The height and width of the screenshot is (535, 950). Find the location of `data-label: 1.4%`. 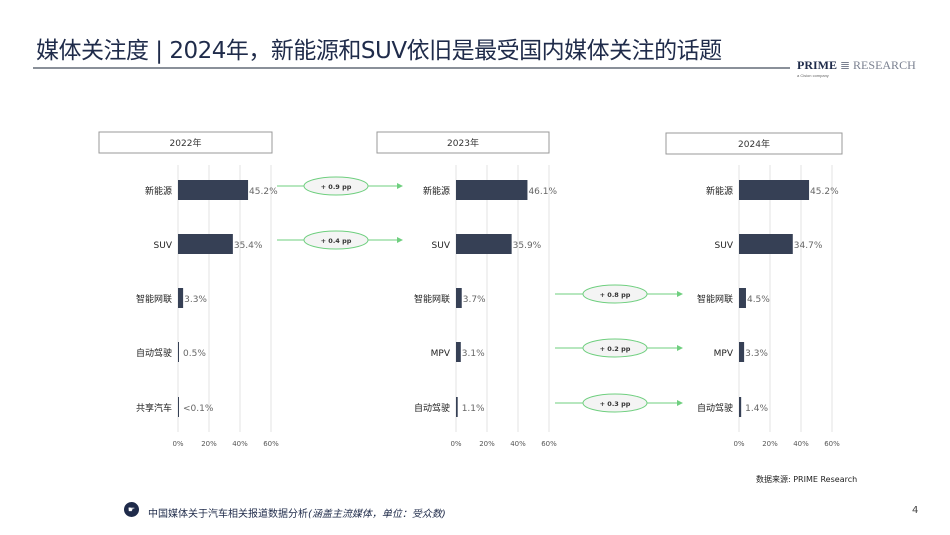

data-label: 1.4% is located at coordinates (756, 409).